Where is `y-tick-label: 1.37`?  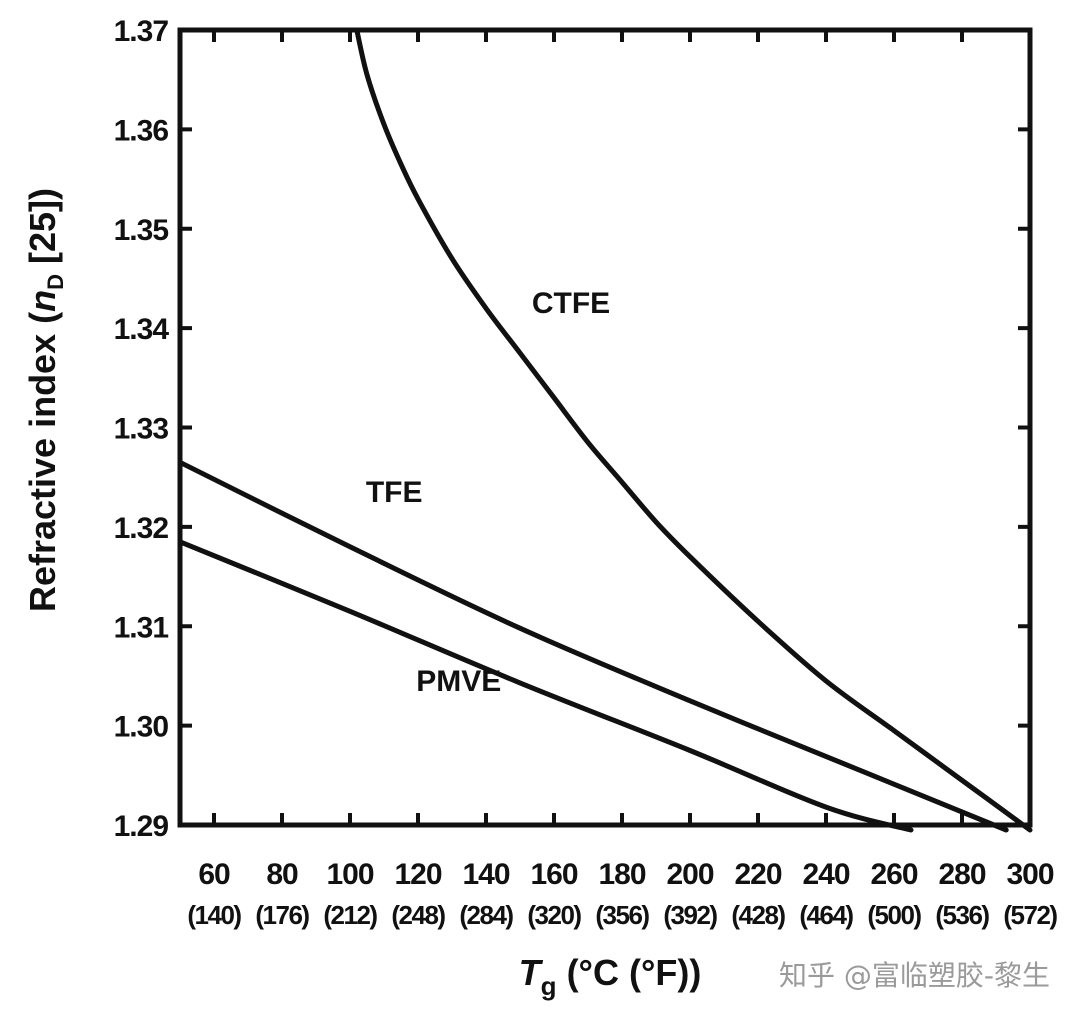 y-tick-label: 1.37 is located at coordinates (141, 31).